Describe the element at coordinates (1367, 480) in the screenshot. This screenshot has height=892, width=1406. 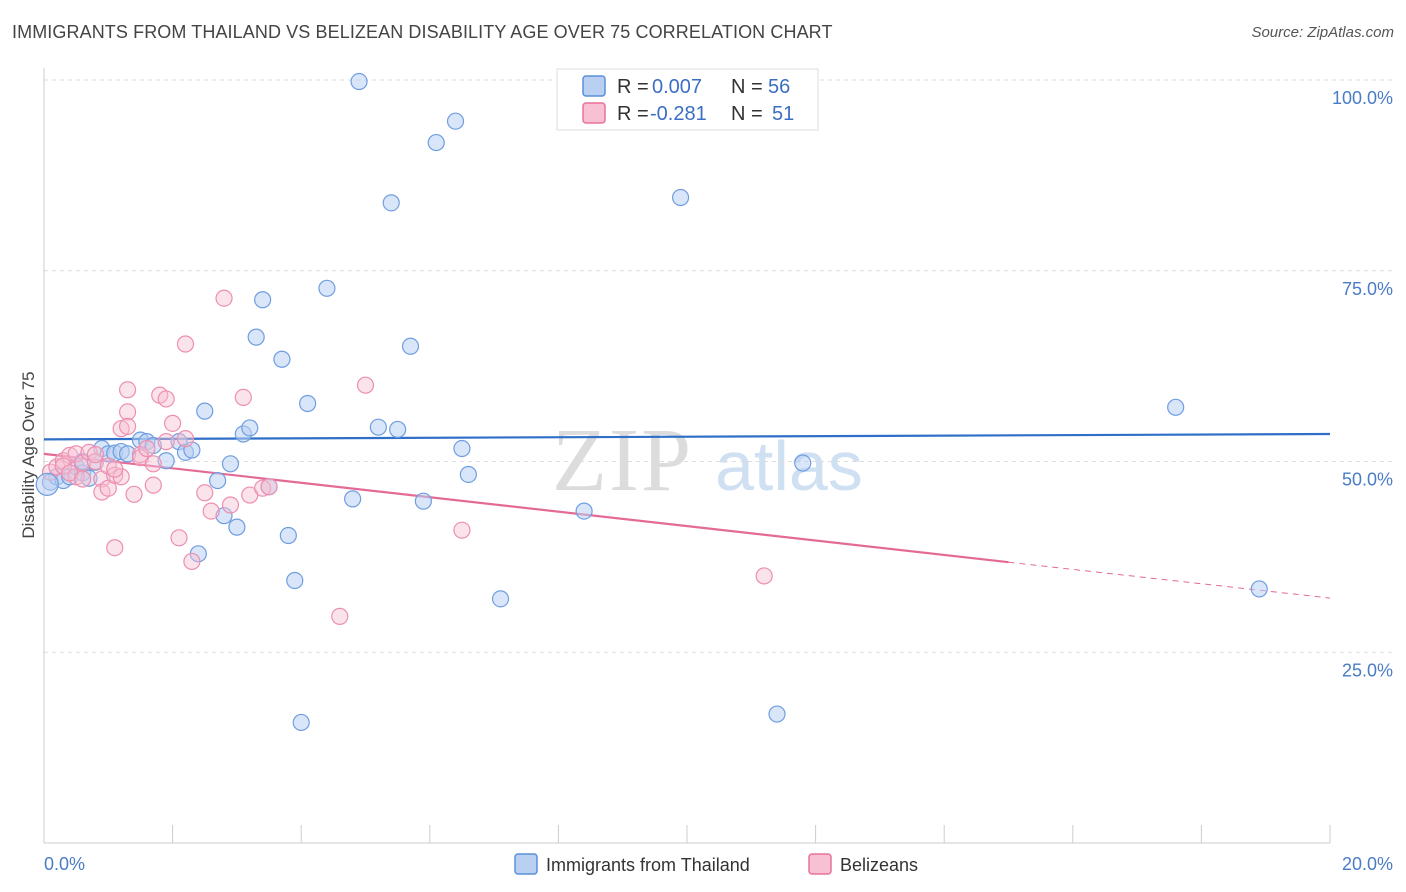
I see `y-tick-label-50: 50.0%` at that location.